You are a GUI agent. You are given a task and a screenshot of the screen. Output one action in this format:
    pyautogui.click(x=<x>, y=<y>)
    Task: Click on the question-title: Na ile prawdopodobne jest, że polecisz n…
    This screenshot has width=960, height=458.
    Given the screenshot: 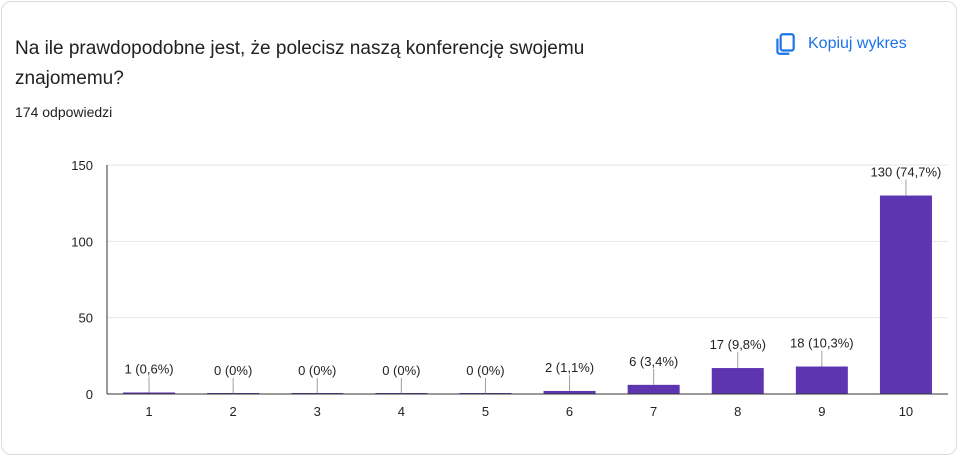 What is the action you would take?
    pyautogui.click(x=300, y=63)
    